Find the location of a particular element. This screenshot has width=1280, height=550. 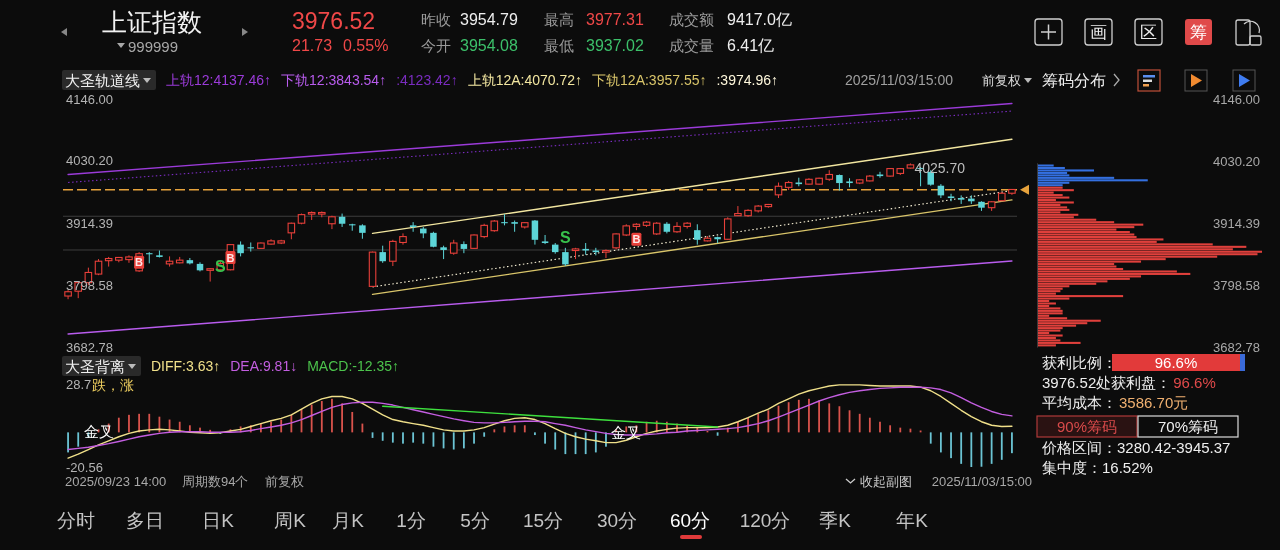

text: 3954.79 is located at coordinates (489, 19).